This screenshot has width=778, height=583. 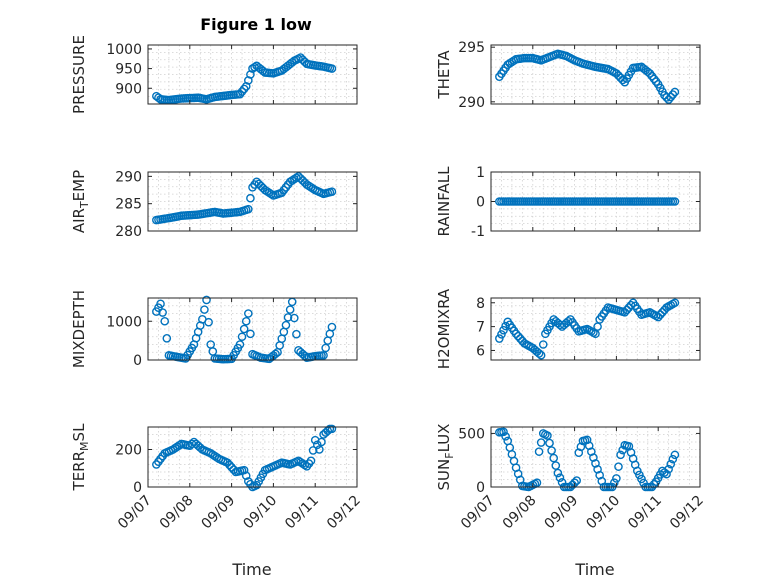 I want to click on y-axis-label-main: PRESSURE, so click(x=79, y=74).